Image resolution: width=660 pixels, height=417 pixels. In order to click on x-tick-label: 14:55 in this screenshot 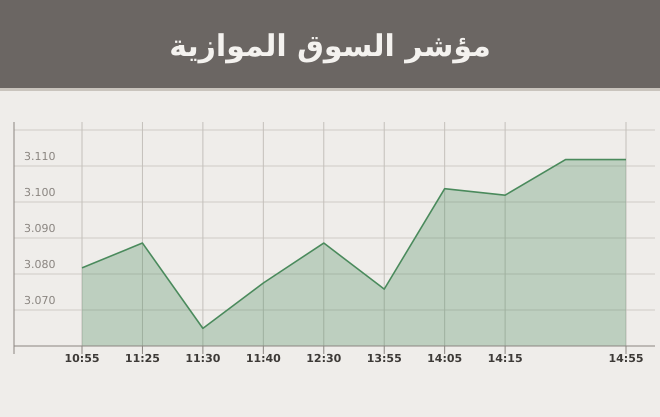, I will do `click(626, 358)`.